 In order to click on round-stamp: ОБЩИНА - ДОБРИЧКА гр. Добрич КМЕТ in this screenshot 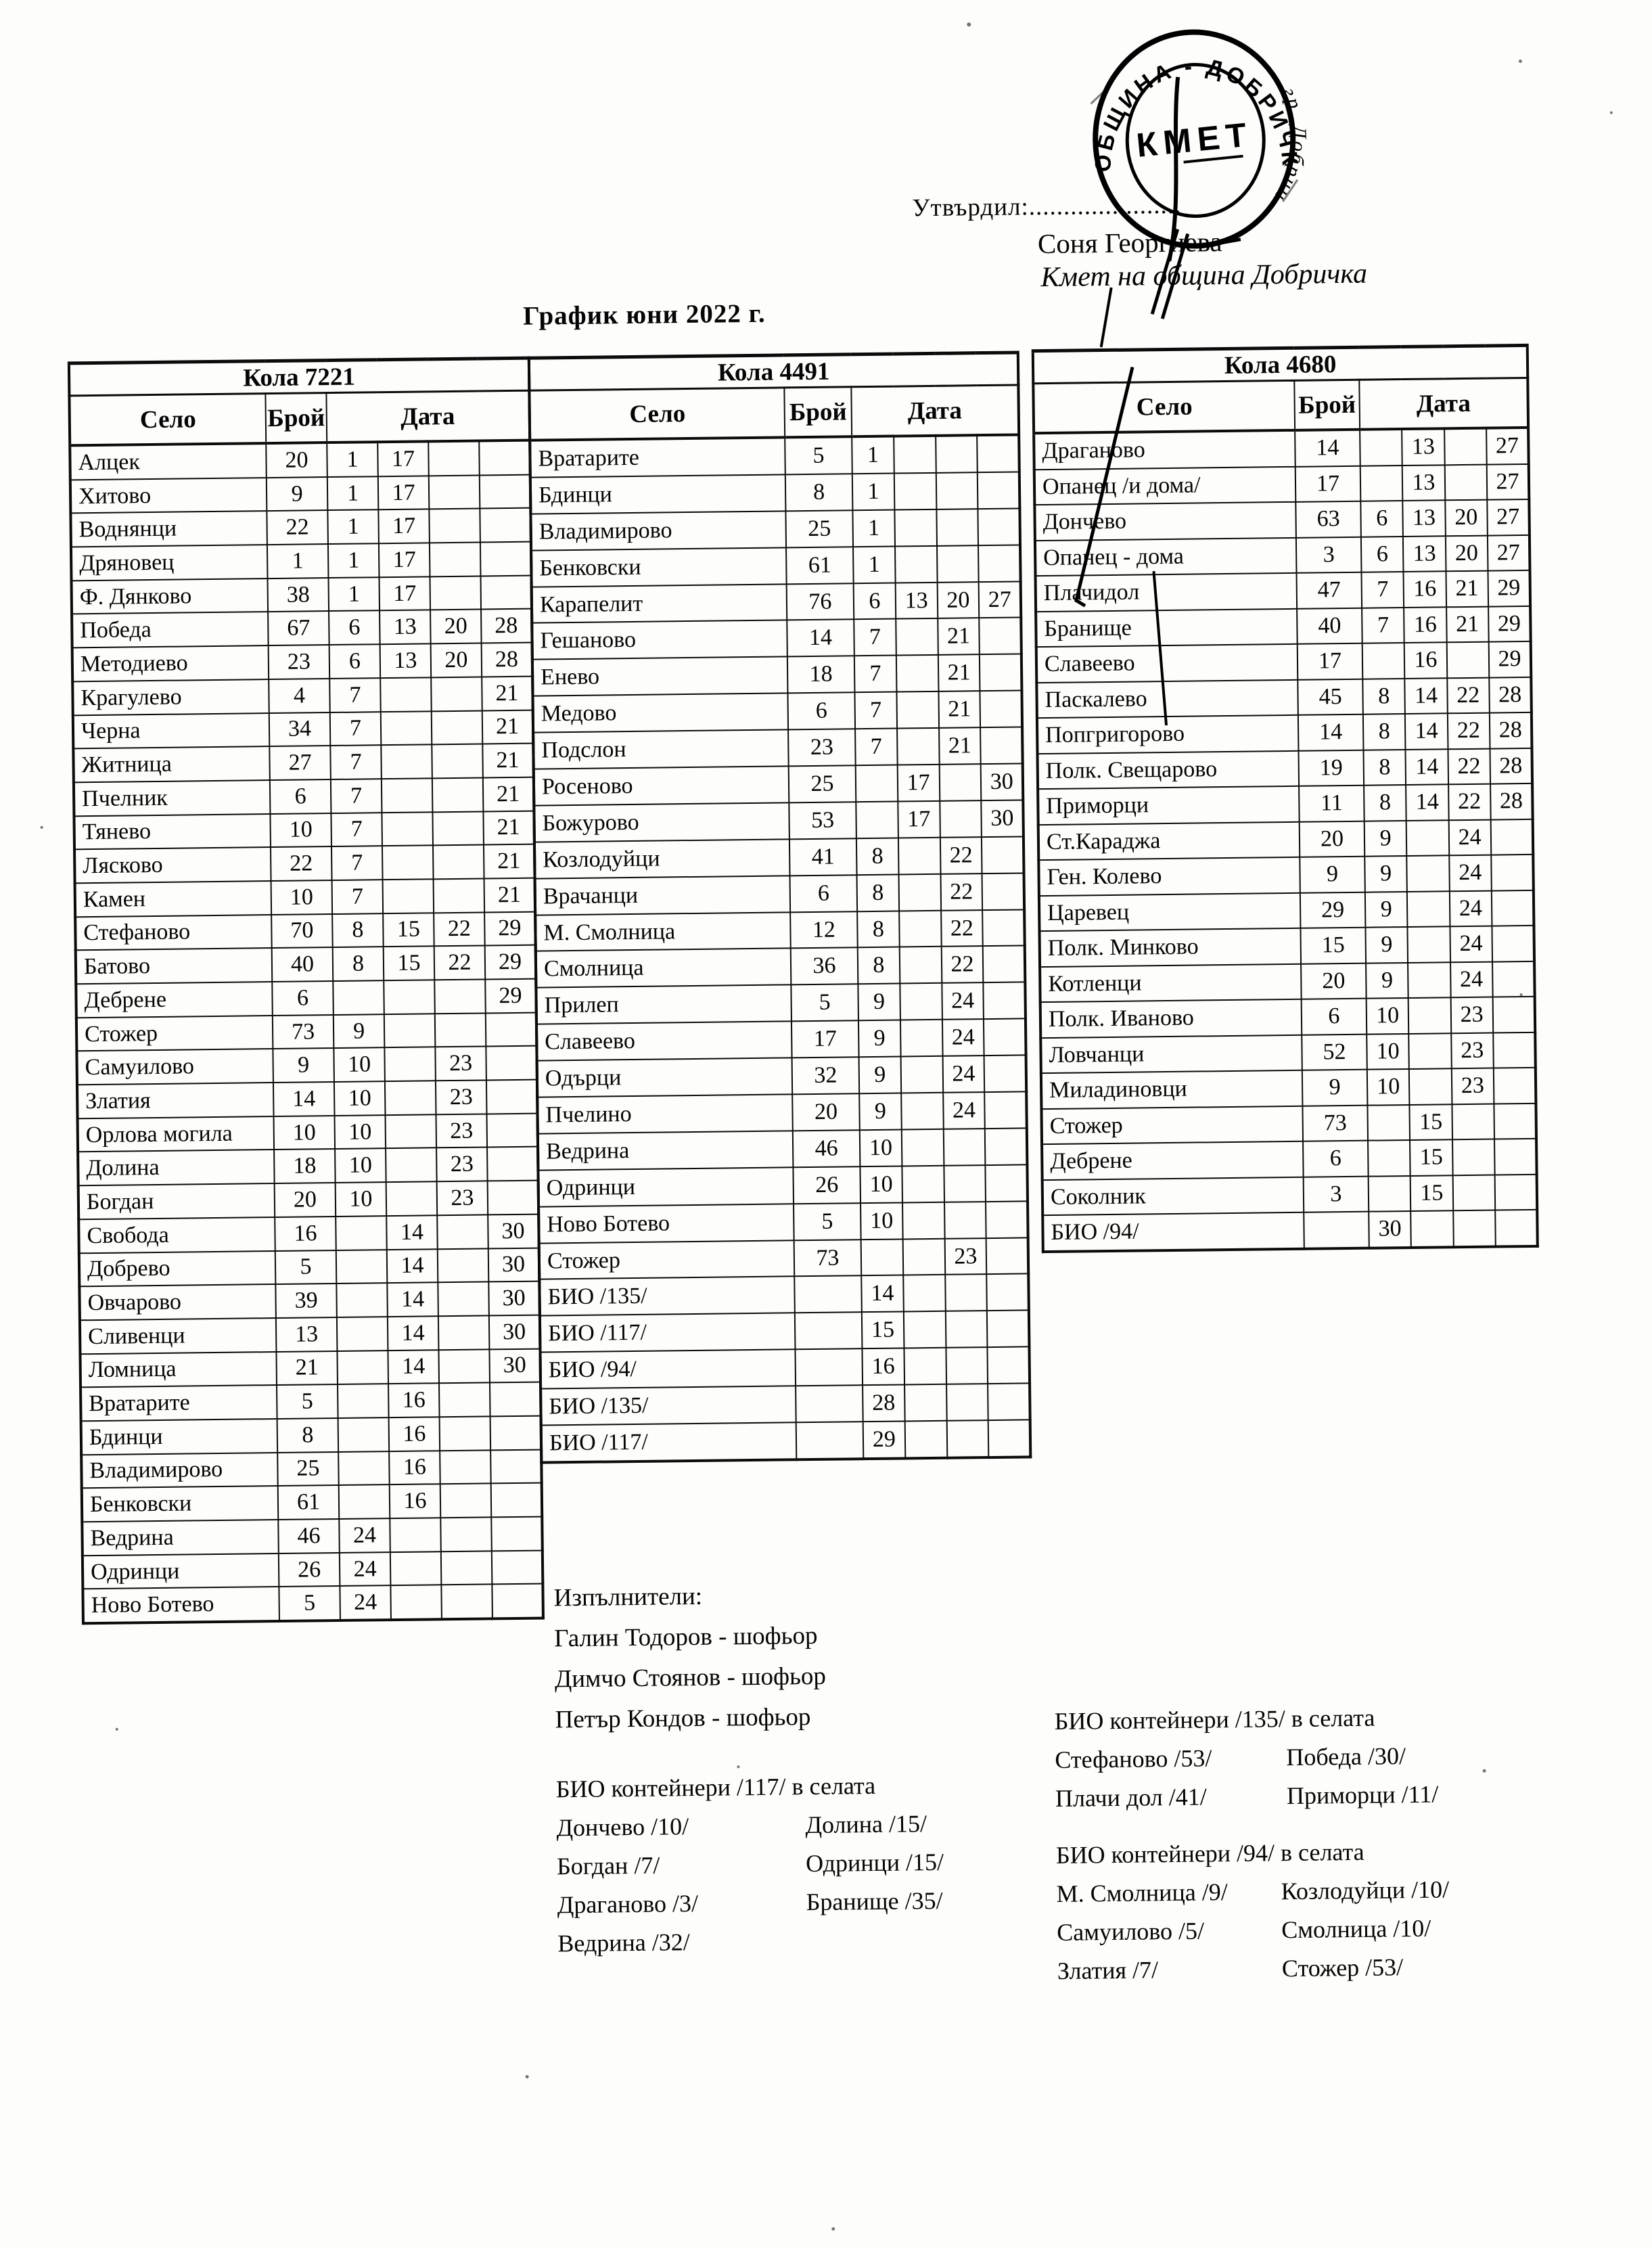, I will do `click(1196, 134)`.